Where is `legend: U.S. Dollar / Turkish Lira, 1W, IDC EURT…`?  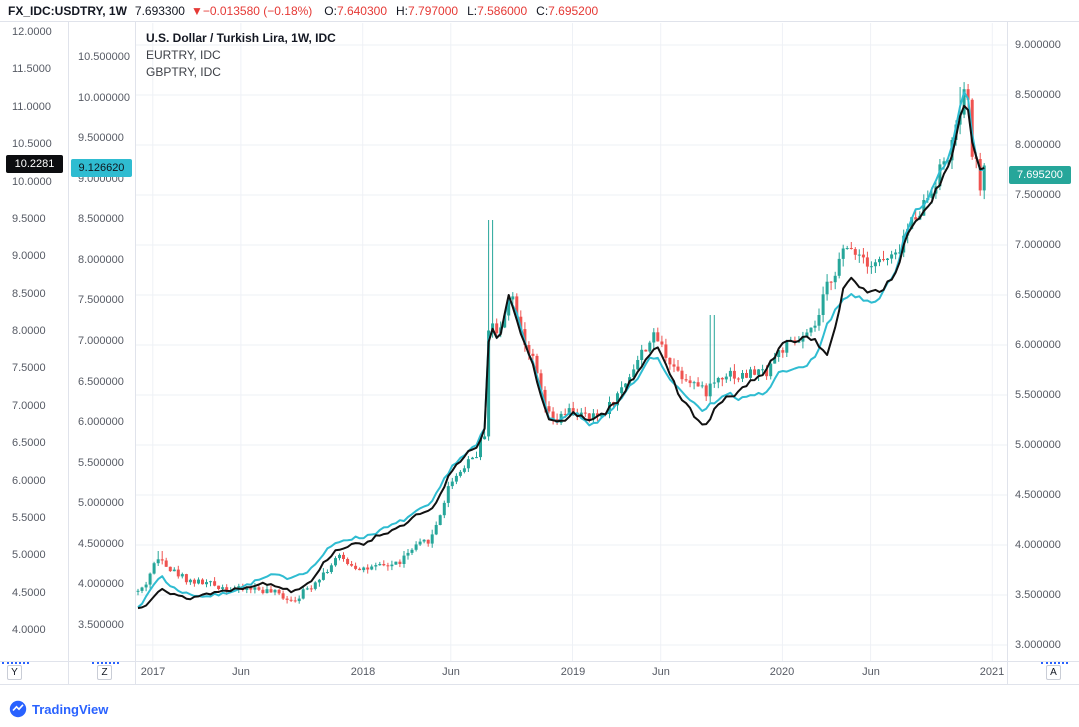 legend: U.S. Dollar / Turkish Lira, 1W, IDC EURT… is located at coordinates (241, 55).